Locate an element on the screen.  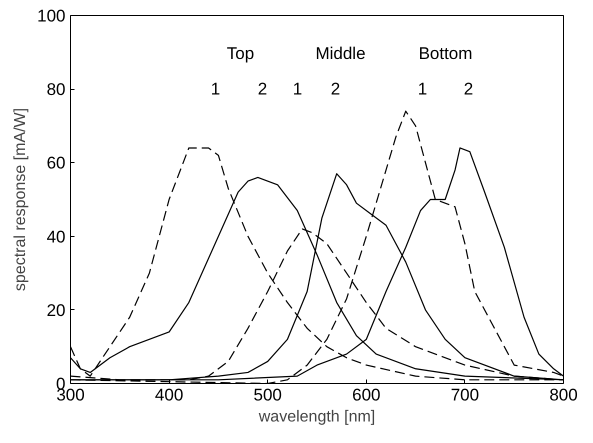
annotation: Top is located at coordinates (240, 53).